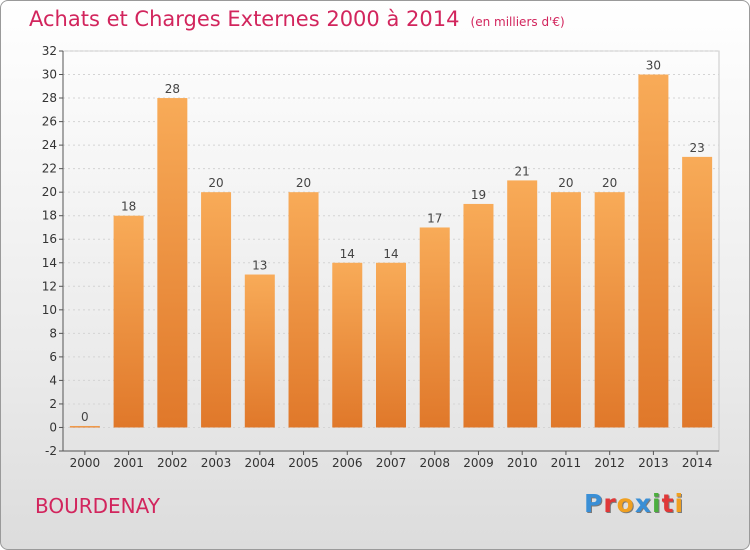 The height and width of the screenshot is (550, 750). What do you see at coordinates (625, 503) in the screenshot?
I see `logo-letter: o` at bounding box center [625, 503].